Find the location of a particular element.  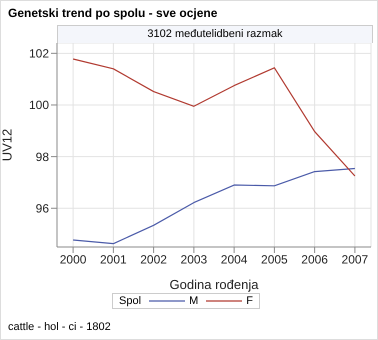

x-tick-label: 2000 is located at coordinates (73, 259).